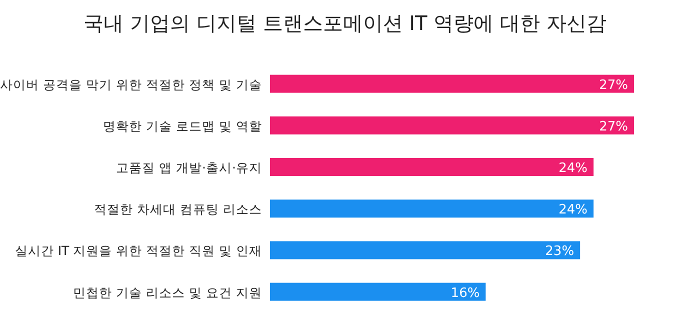  Describe the element at coordinates (167, 292) in the screenshot. I see `y-tick-label: 민첩한 기술 리소스 및 요건 지원` at that location.